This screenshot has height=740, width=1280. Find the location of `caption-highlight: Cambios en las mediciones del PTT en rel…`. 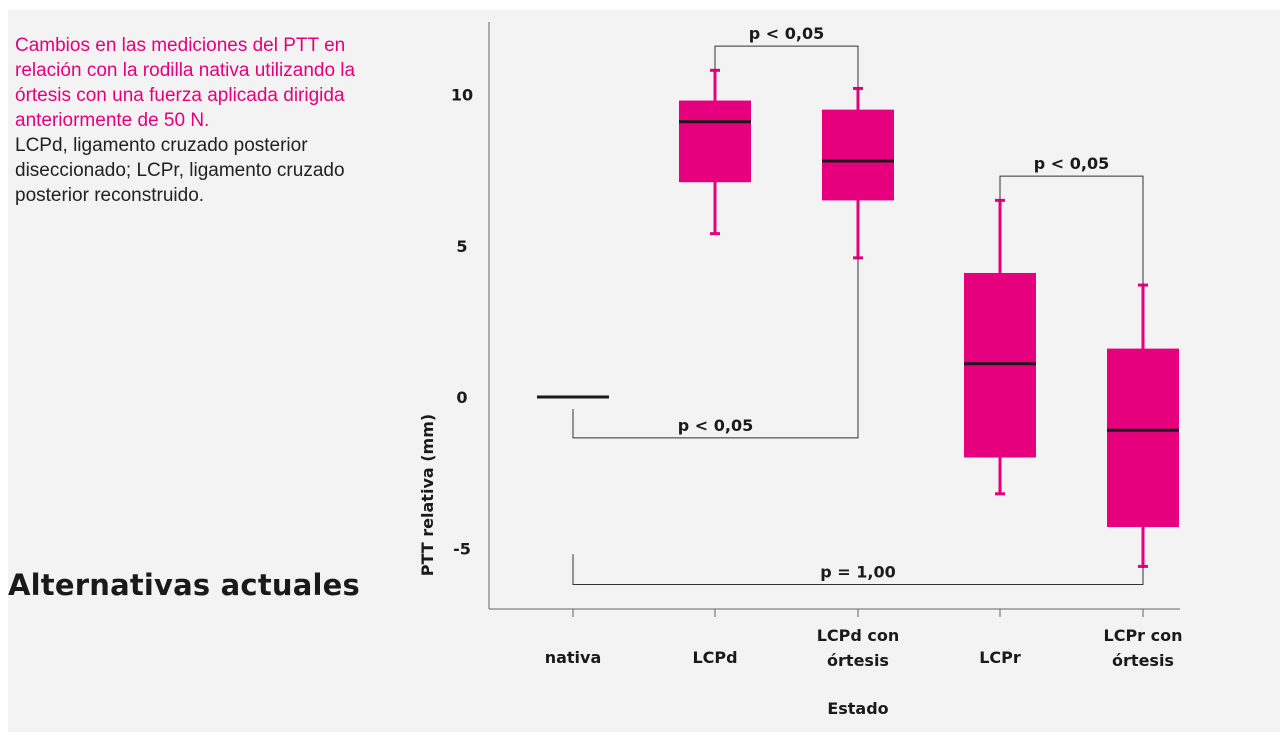

caption-highlight: Cambios en las mediciones del PTT en rel… is located at coordinates (185, 83).